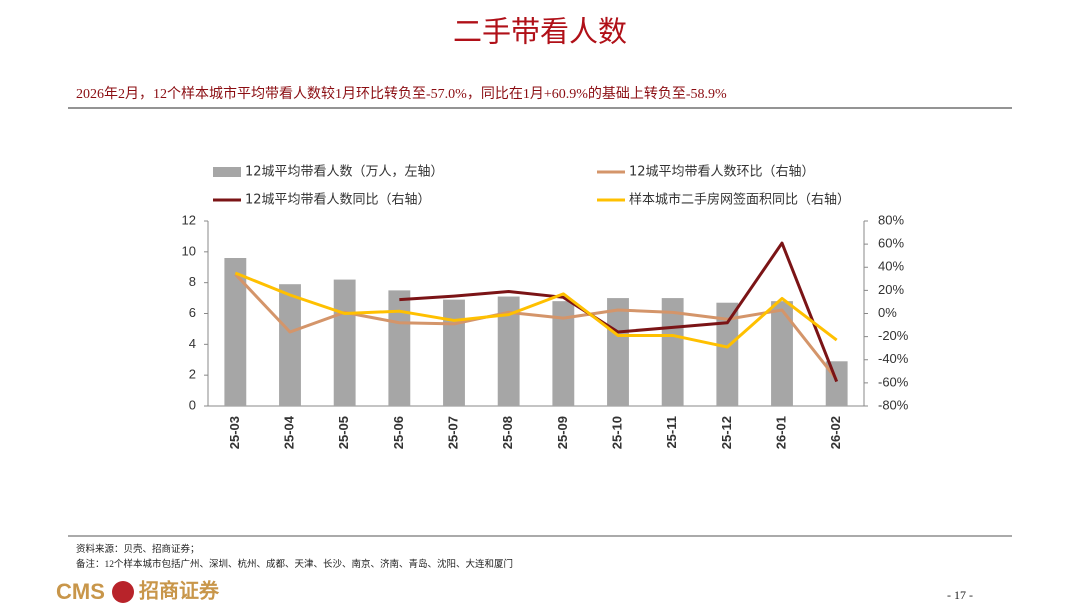 The image size is (1080, 608). I want to click on y-tick-label: 2, so click(192, 374).